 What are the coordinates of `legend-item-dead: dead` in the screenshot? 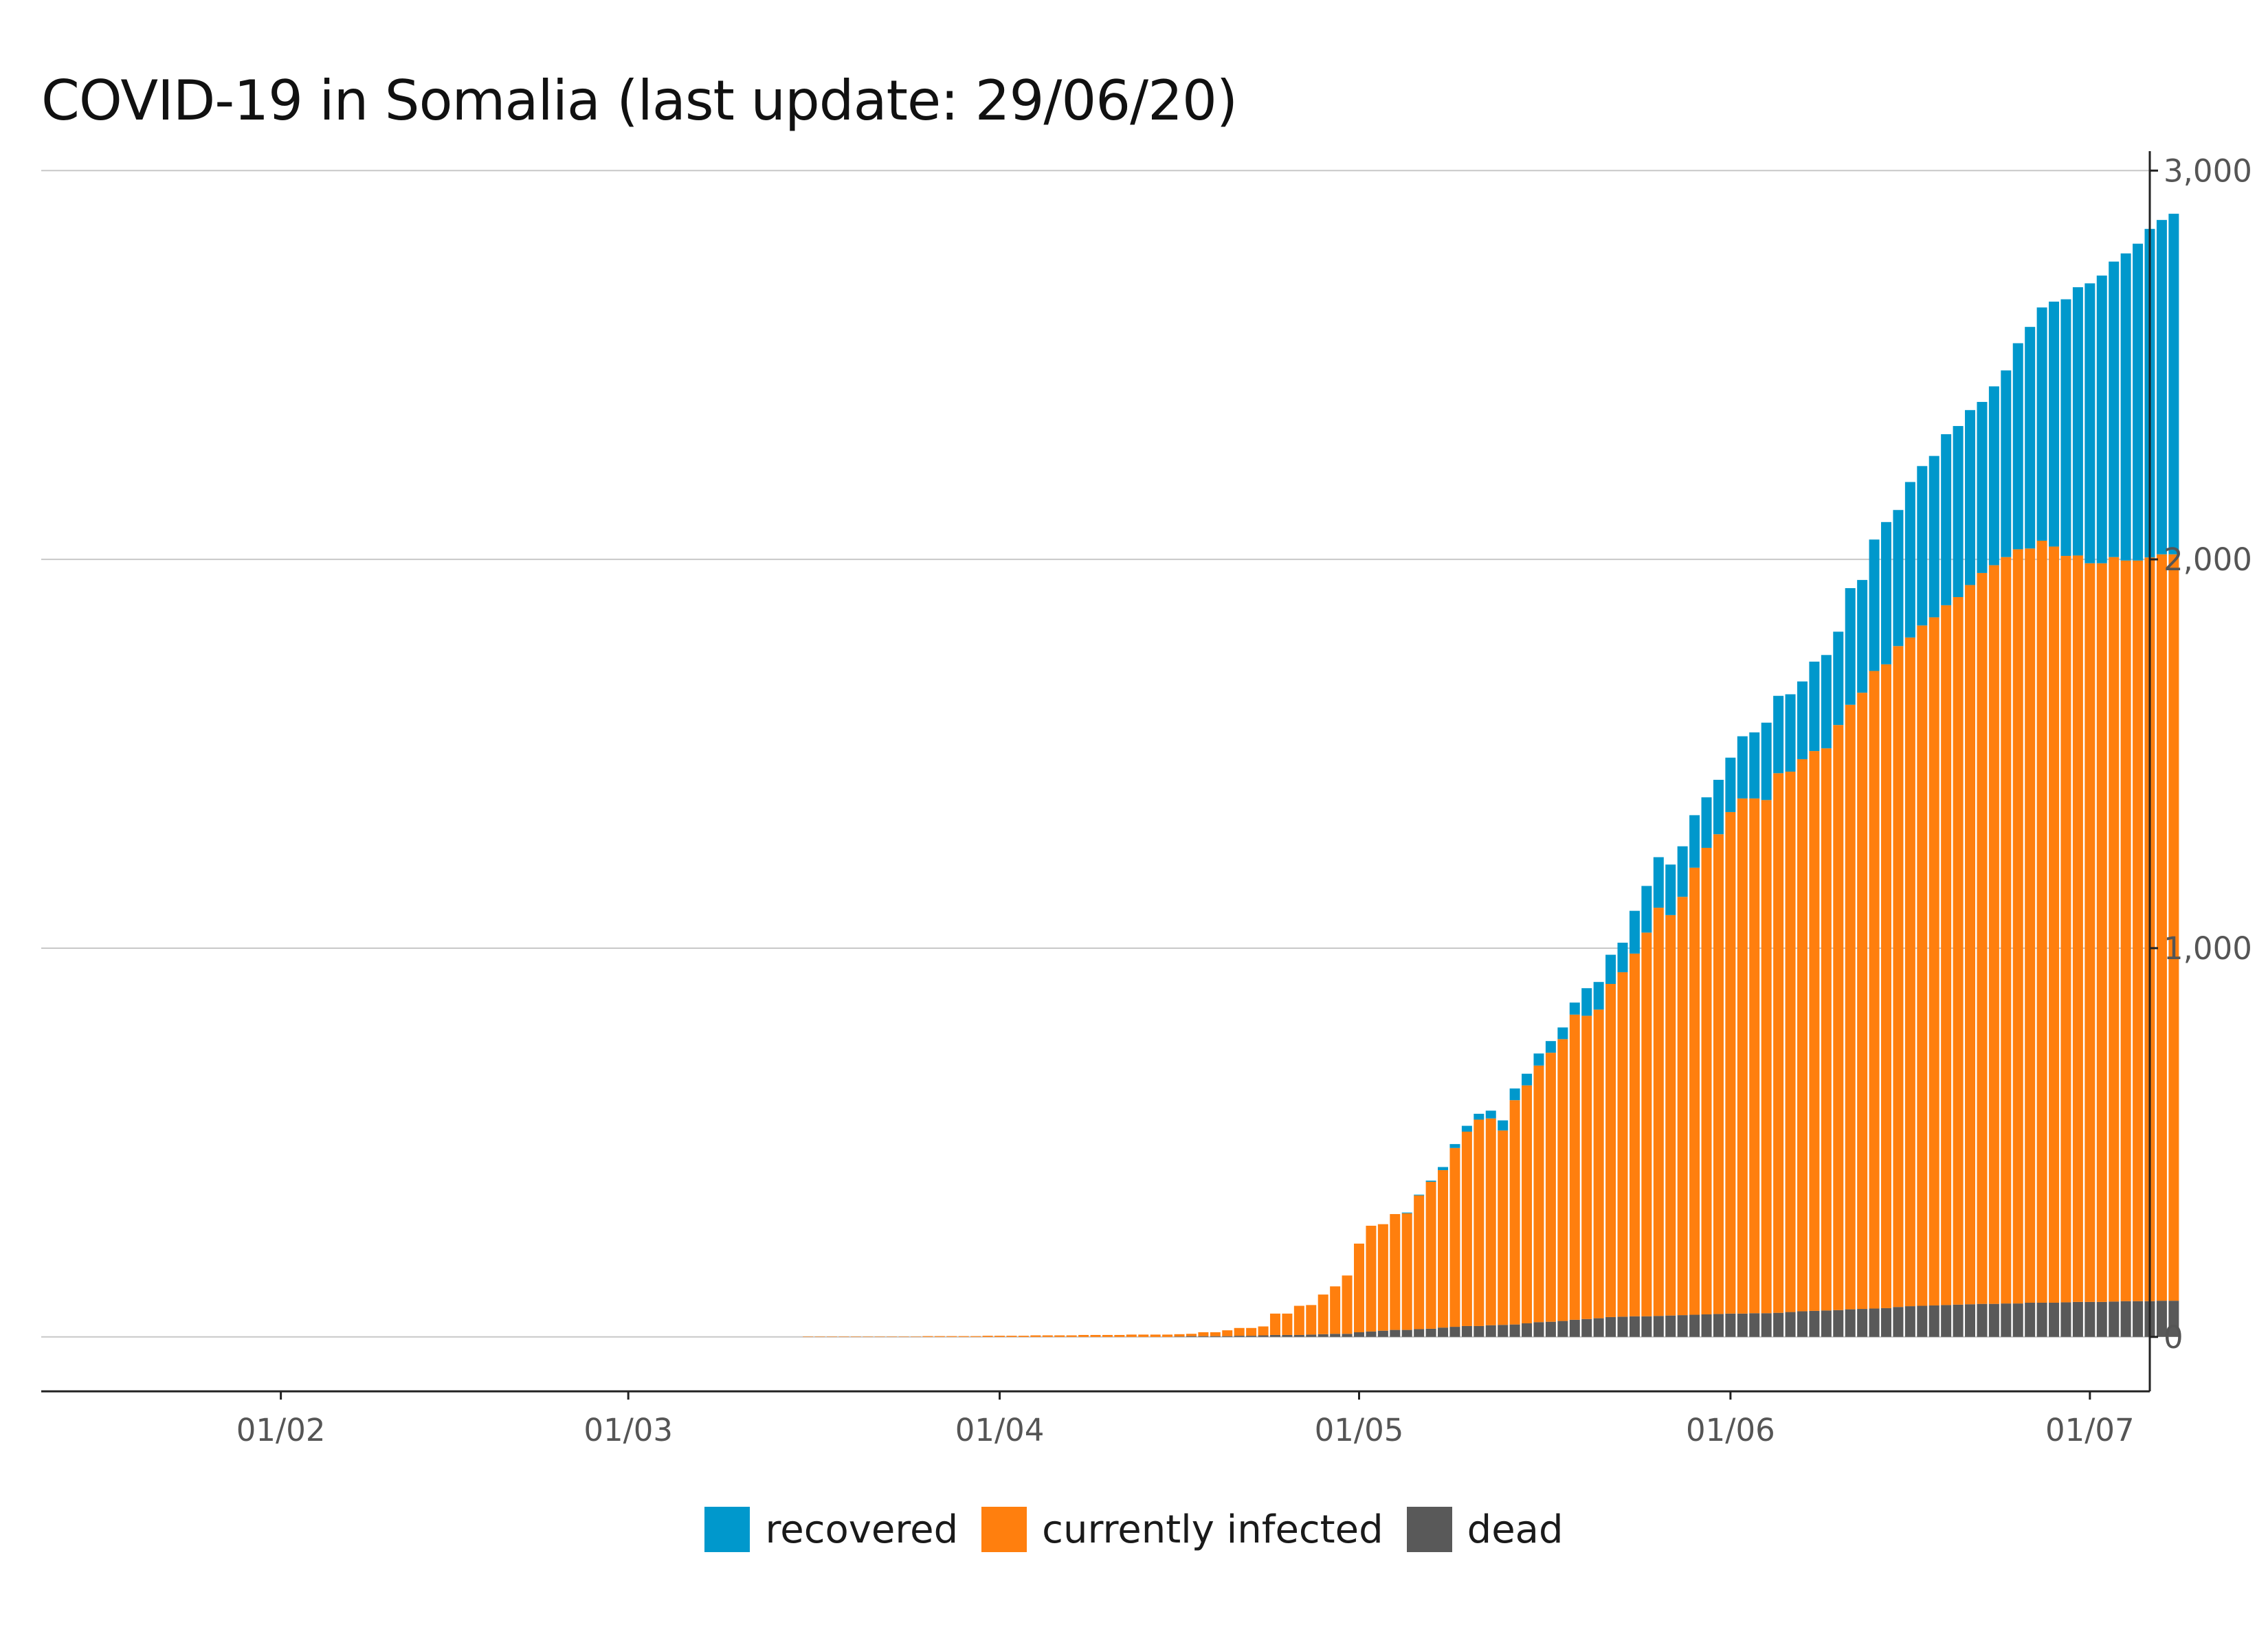 It's located at (1485, 1529).